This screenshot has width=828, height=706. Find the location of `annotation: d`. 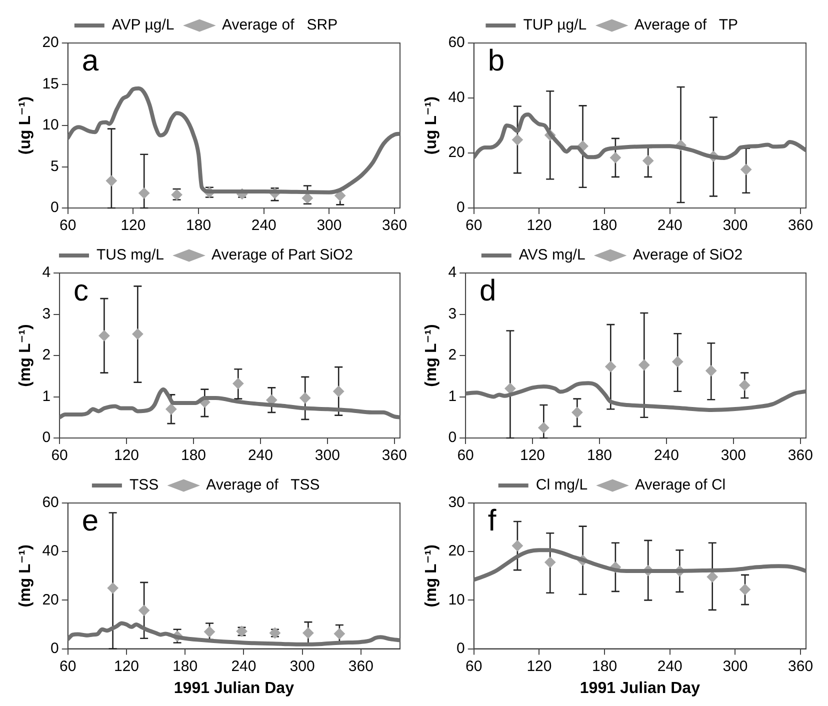

annotation: d is located at coordinates (488, 291).